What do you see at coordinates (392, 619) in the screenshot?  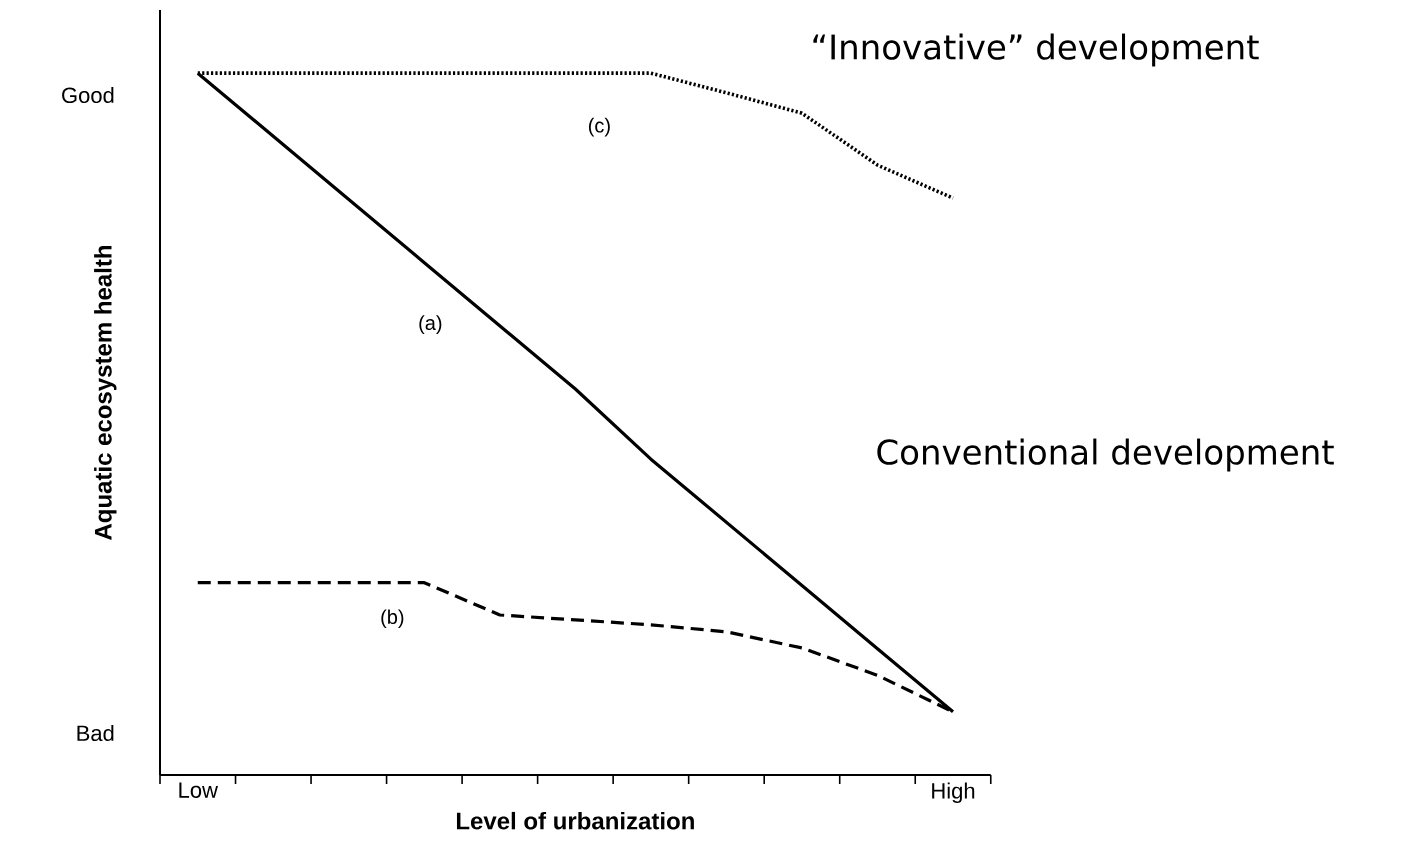 I see `series-label: (b)` at bounding box center [392, 619].